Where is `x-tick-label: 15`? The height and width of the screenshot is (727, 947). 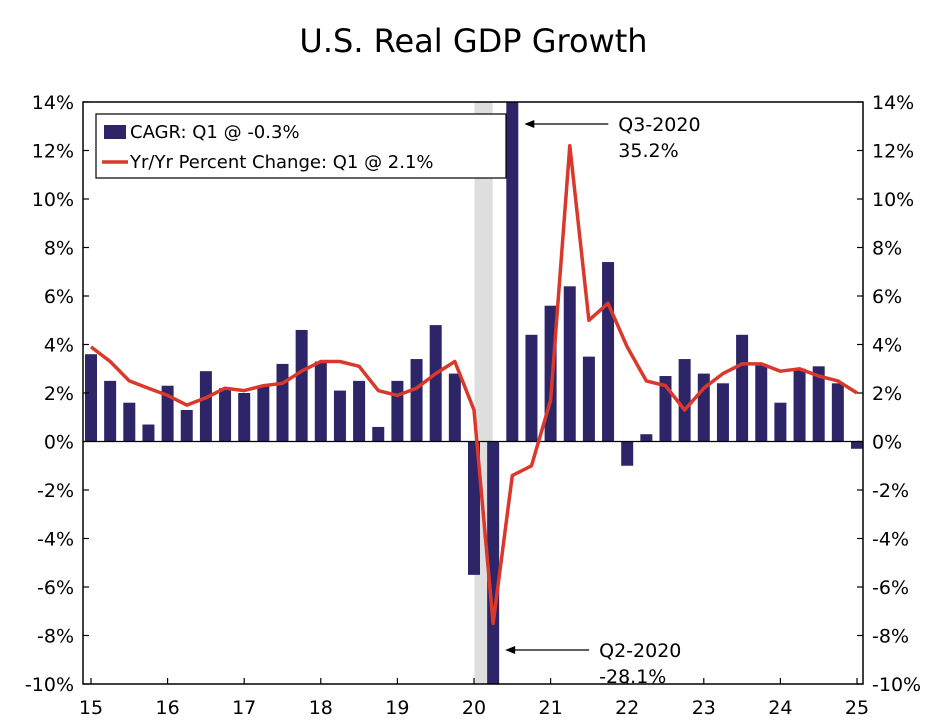
x-tick-label: 15 is located at coordinates (91, 708).